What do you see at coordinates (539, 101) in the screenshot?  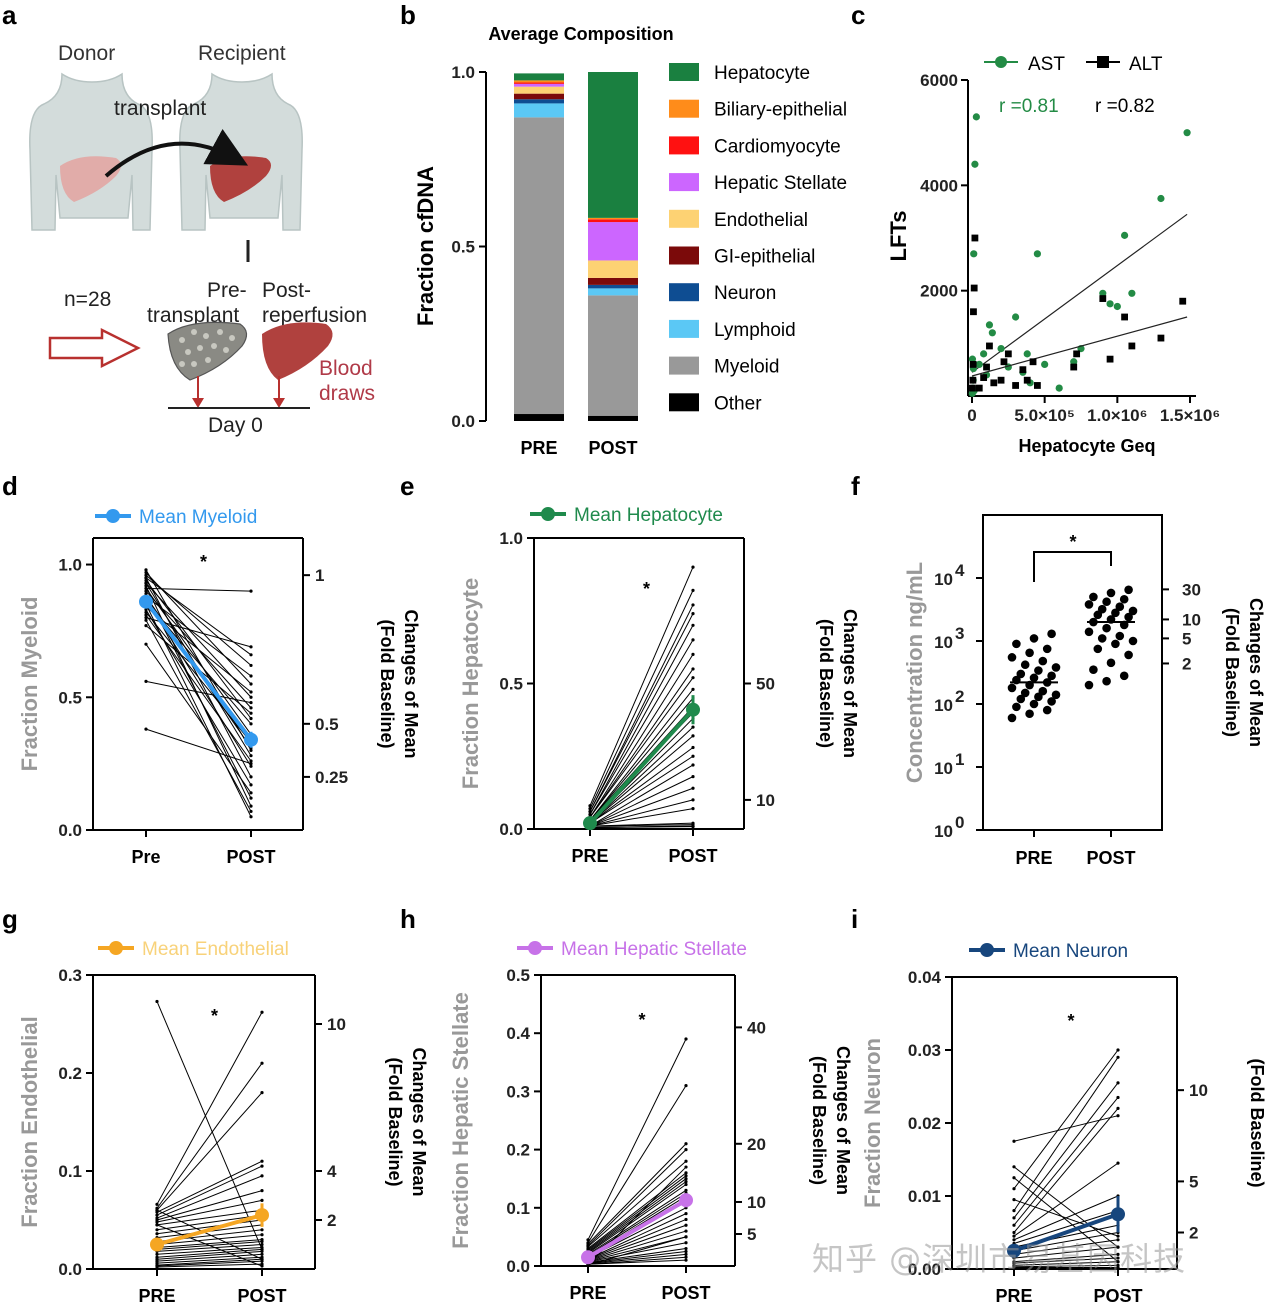 I see `bar-segment-neuron` at bounding box center [539, 101].